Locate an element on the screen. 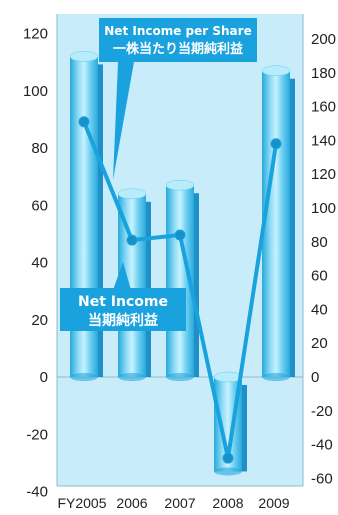 The width and height of the screenshot is (338, 515). left-tick-label: 0 is located at coordinates (44, 377).